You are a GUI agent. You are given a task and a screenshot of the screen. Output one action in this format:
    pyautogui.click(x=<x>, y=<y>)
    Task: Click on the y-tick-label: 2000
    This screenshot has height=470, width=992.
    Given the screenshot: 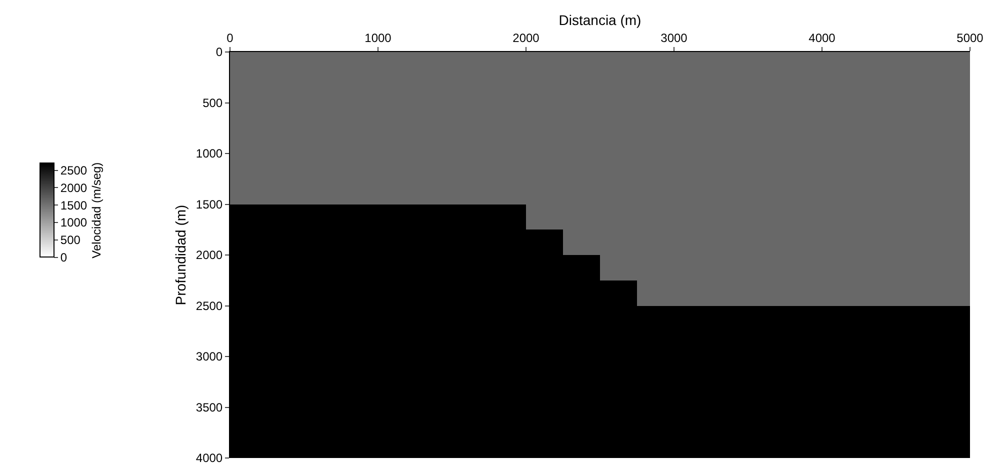 What is the action you would take?
    pyautogui.click(x=209, y=255)
    